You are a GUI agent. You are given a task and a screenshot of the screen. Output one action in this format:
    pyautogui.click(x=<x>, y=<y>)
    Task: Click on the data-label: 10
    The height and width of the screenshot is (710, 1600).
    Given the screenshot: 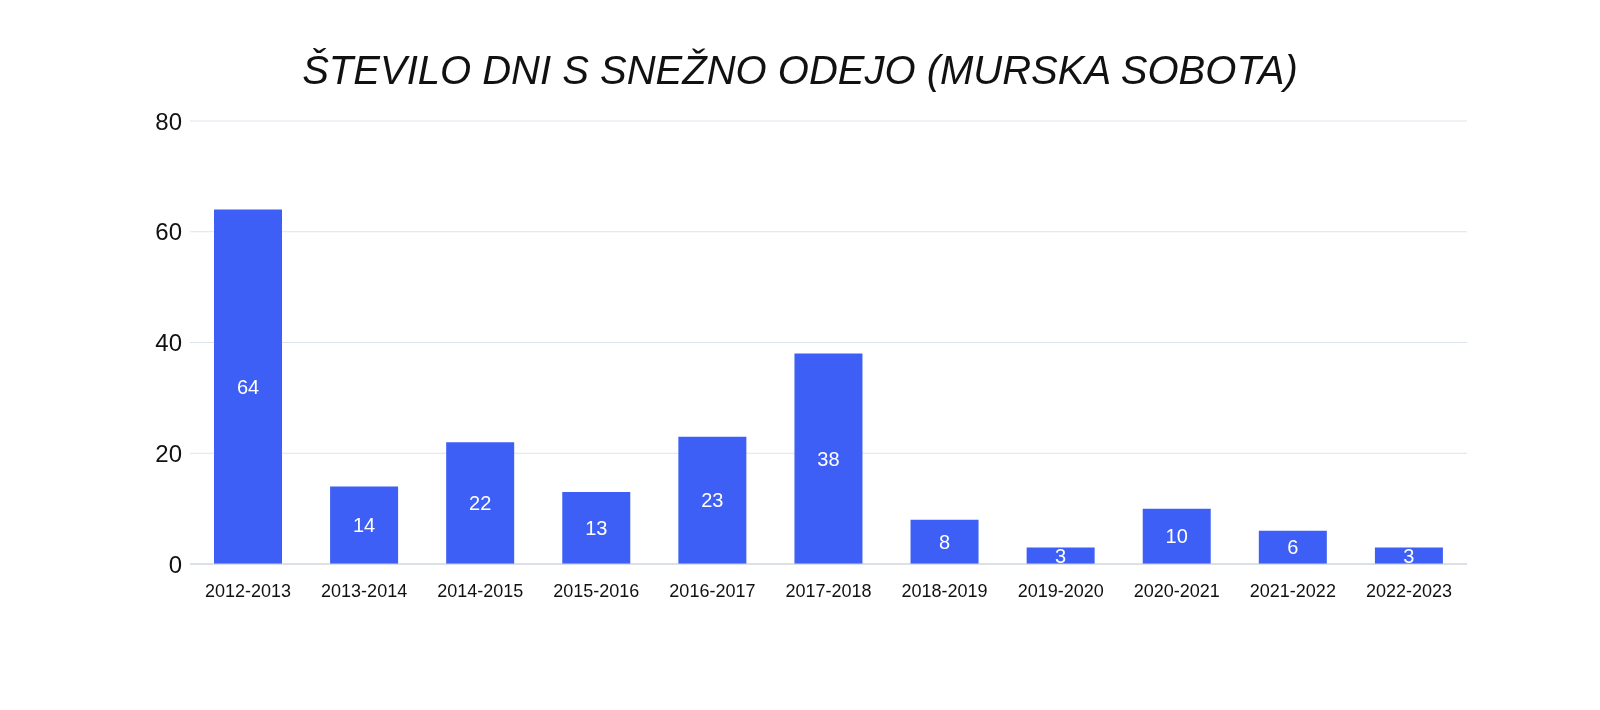 What is the action you would take?
    pyautogui.click(x=1176, y=536)
    